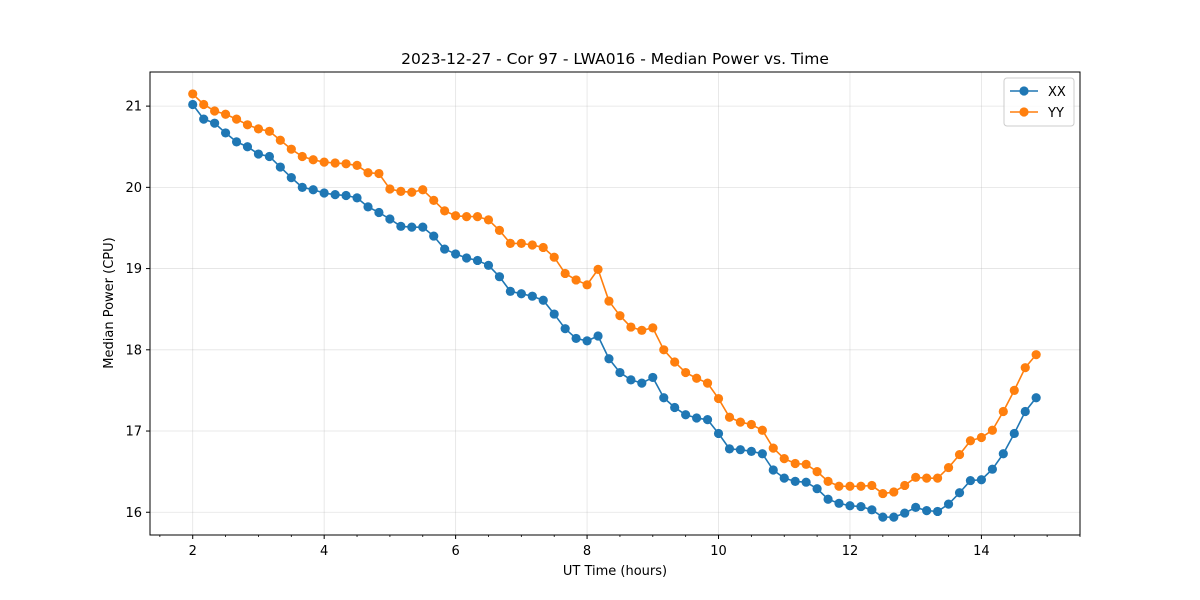 The height and width of the screenshot is (600, 1200). I want to click on y-tick-label: 19, so click(133, 269).